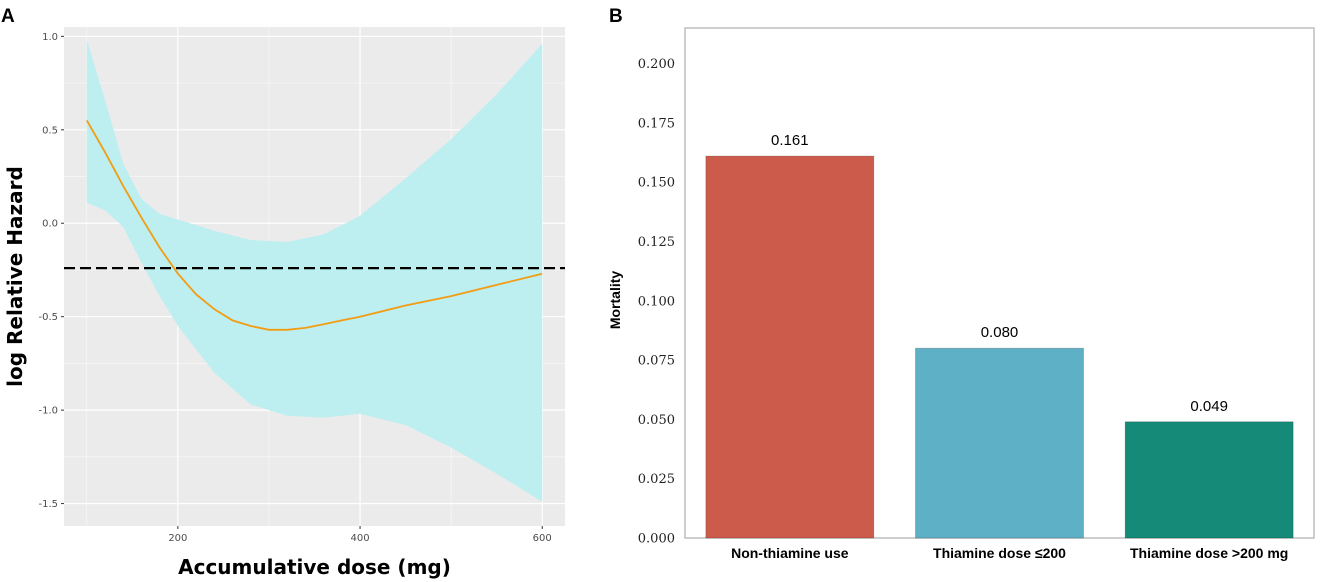 The height and width of the screenshot is (582, 1325). Describe the element at coordinates (50, 224) in the screenshot. I see `panel-a-y-tick-label: 0.0` at that location.